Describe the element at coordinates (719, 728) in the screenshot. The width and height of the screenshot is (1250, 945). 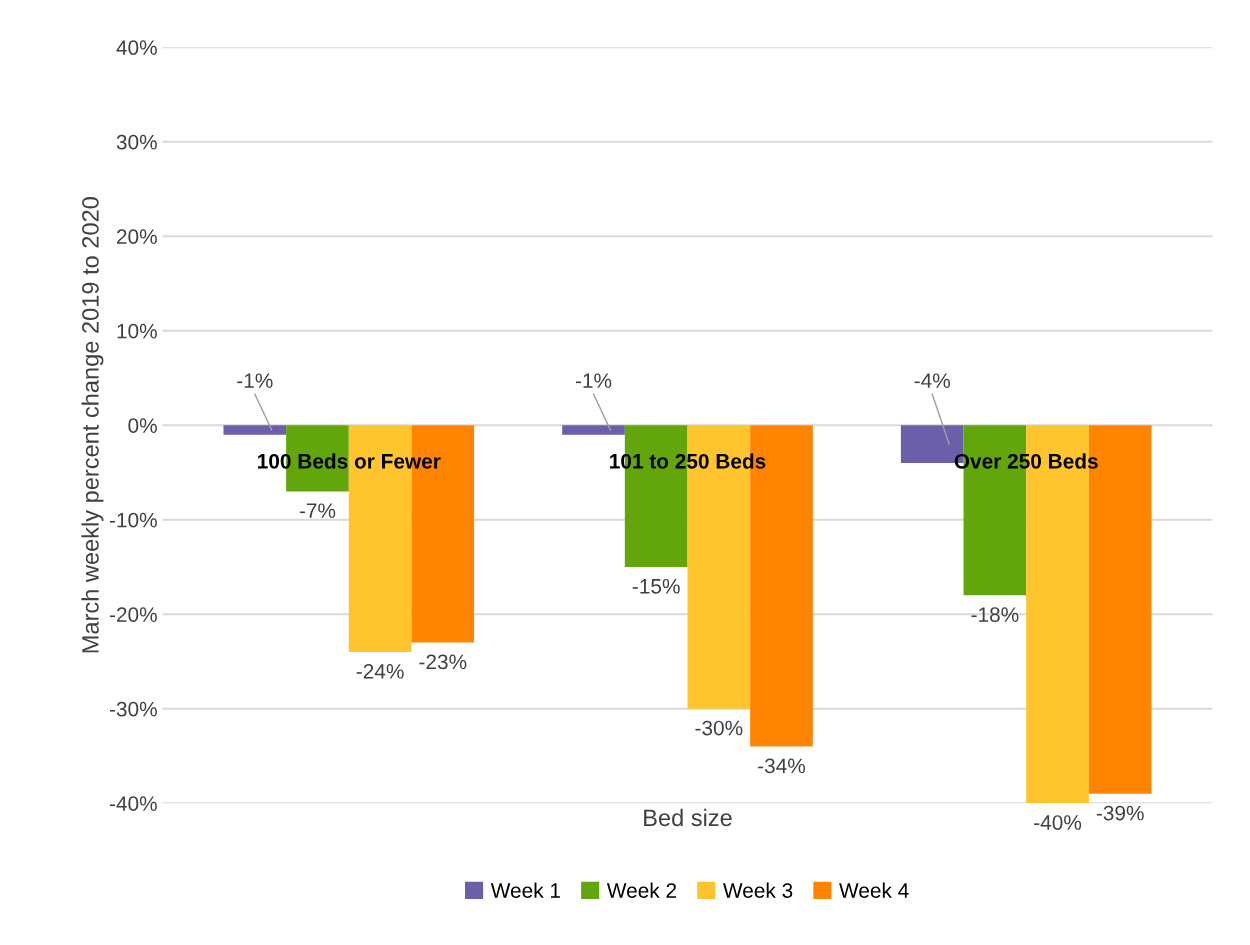
I see `data-label: -30%` at that location.